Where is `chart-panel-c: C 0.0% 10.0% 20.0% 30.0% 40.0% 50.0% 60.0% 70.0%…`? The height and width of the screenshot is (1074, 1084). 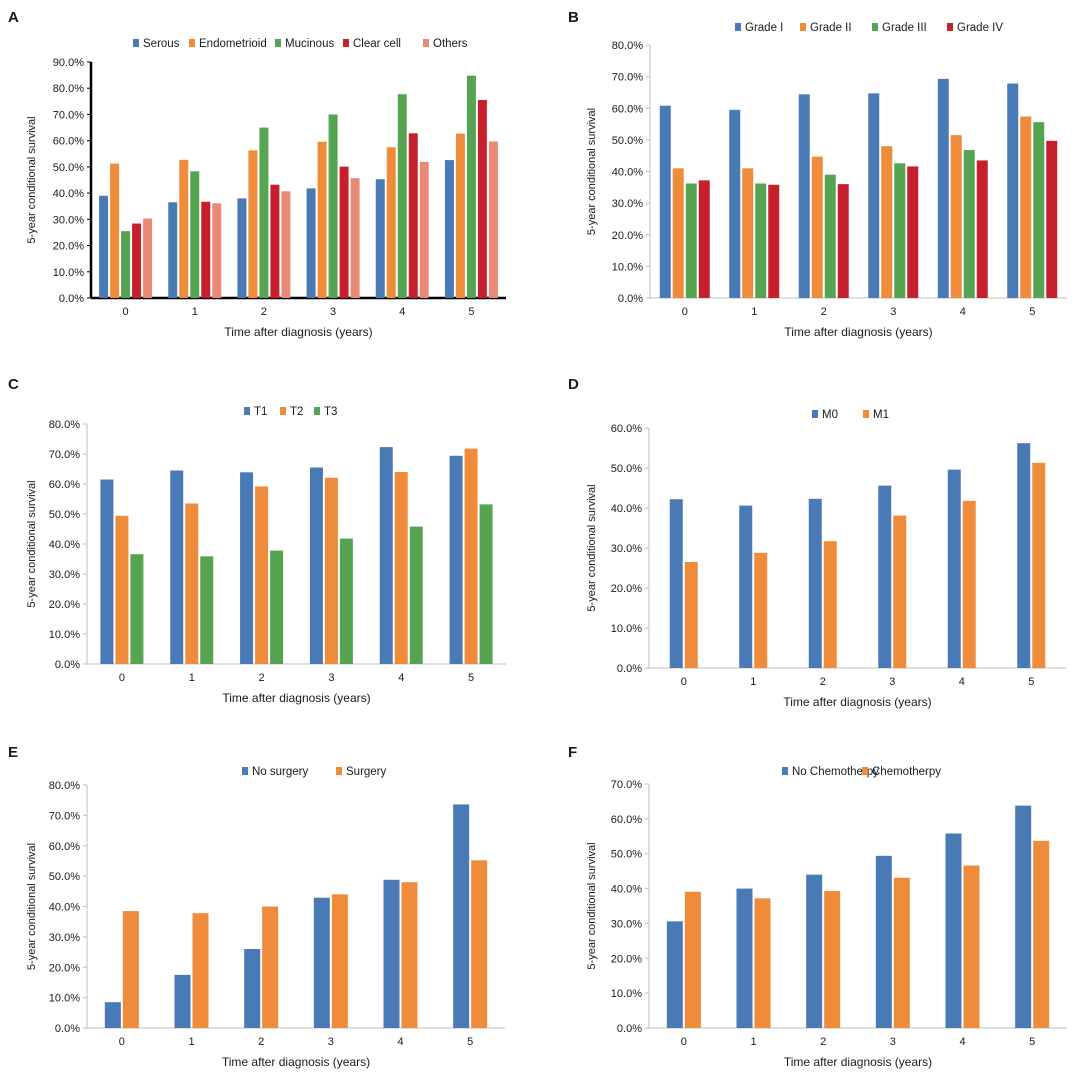
chart-panel-c: C 0.0% 10.0% 20.0% 30.0% 40.0% 50.0% 60.0% 70.0%… is located at coordinates (257, 540).